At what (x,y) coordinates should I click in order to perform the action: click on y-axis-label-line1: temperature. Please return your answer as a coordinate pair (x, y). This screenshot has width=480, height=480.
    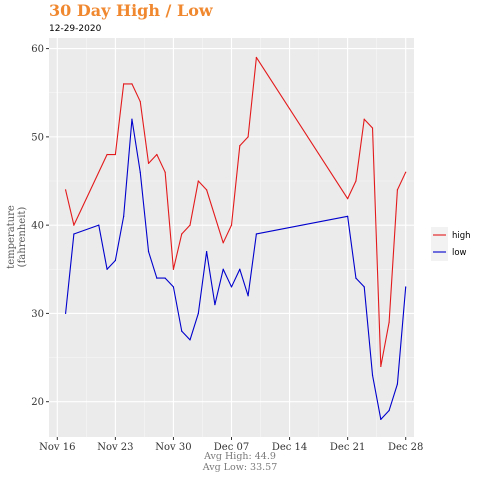
    Looking at the image, I should click on (11, 237).